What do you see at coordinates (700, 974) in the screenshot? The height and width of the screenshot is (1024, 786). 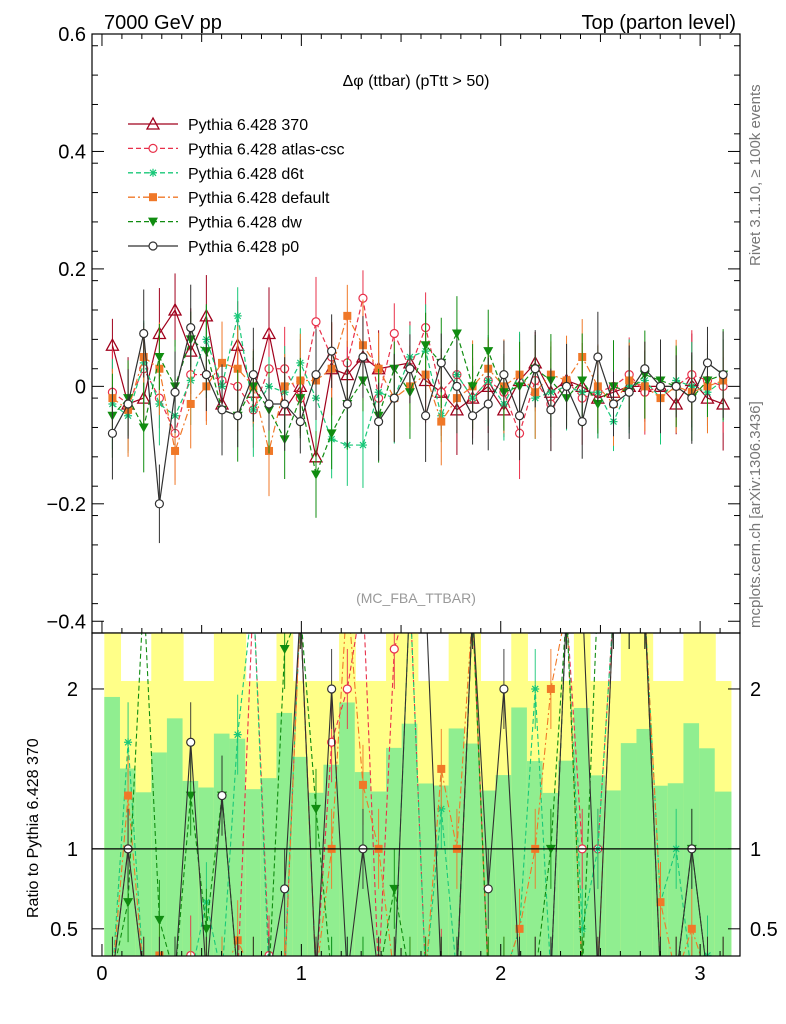 I see `x-tick-label: 3` at bounding box center [700, 974].